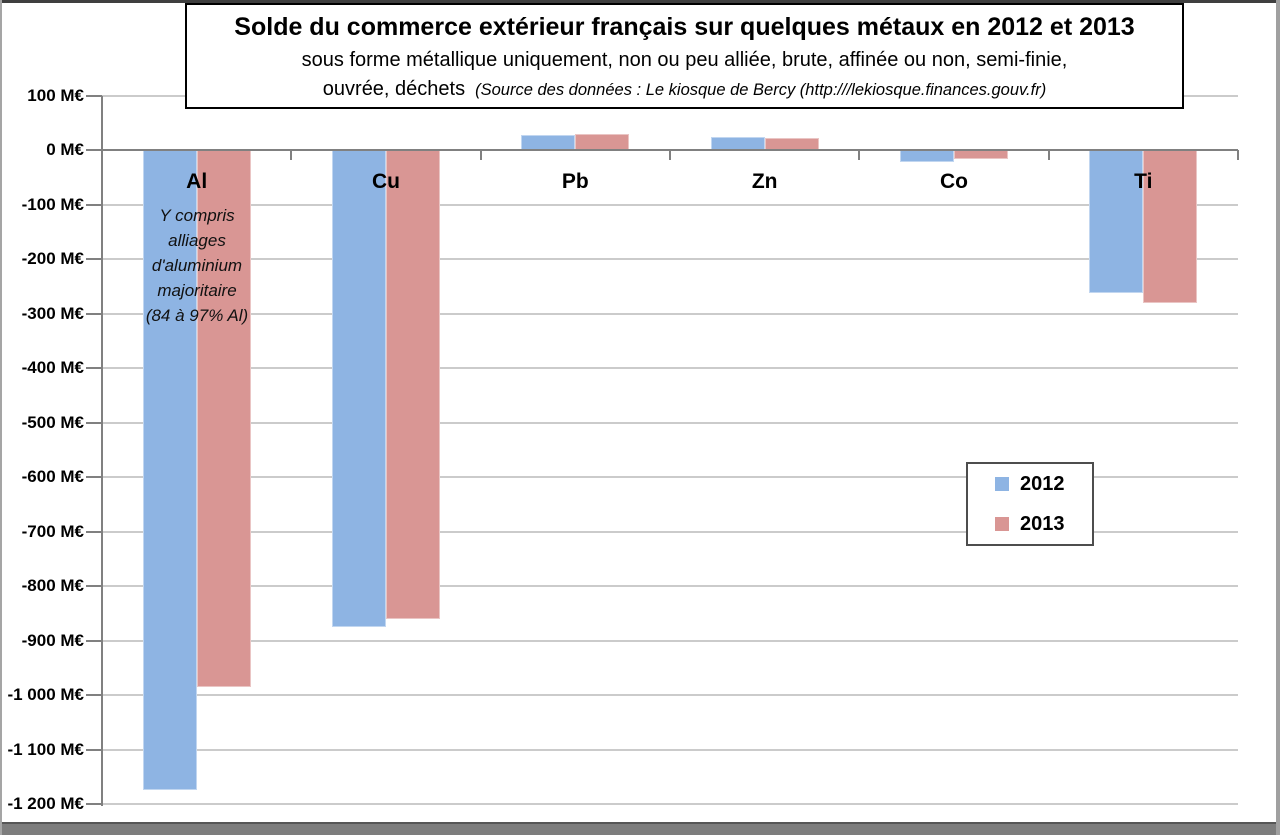 This screenshot has width=1280, height=835. I want to click on y-axis-label: -1 000 M€, so click(45, 695).